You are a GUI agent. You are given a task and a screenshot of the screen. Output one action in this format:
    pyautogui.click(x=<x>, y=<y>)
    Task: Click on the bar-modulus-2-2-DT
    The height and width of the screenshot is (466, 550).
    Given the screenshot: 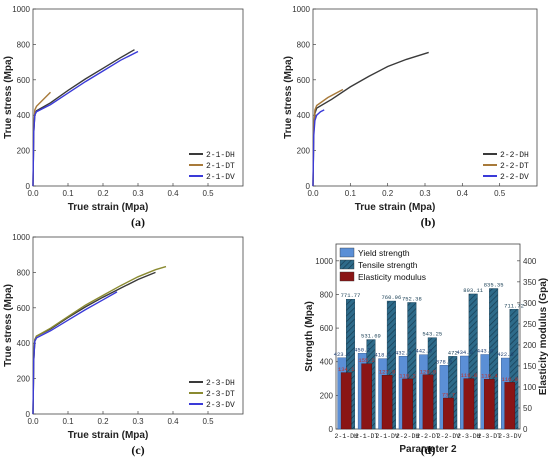 What is the action you would take?
    pyautogui.click(x=428, y=402)
    